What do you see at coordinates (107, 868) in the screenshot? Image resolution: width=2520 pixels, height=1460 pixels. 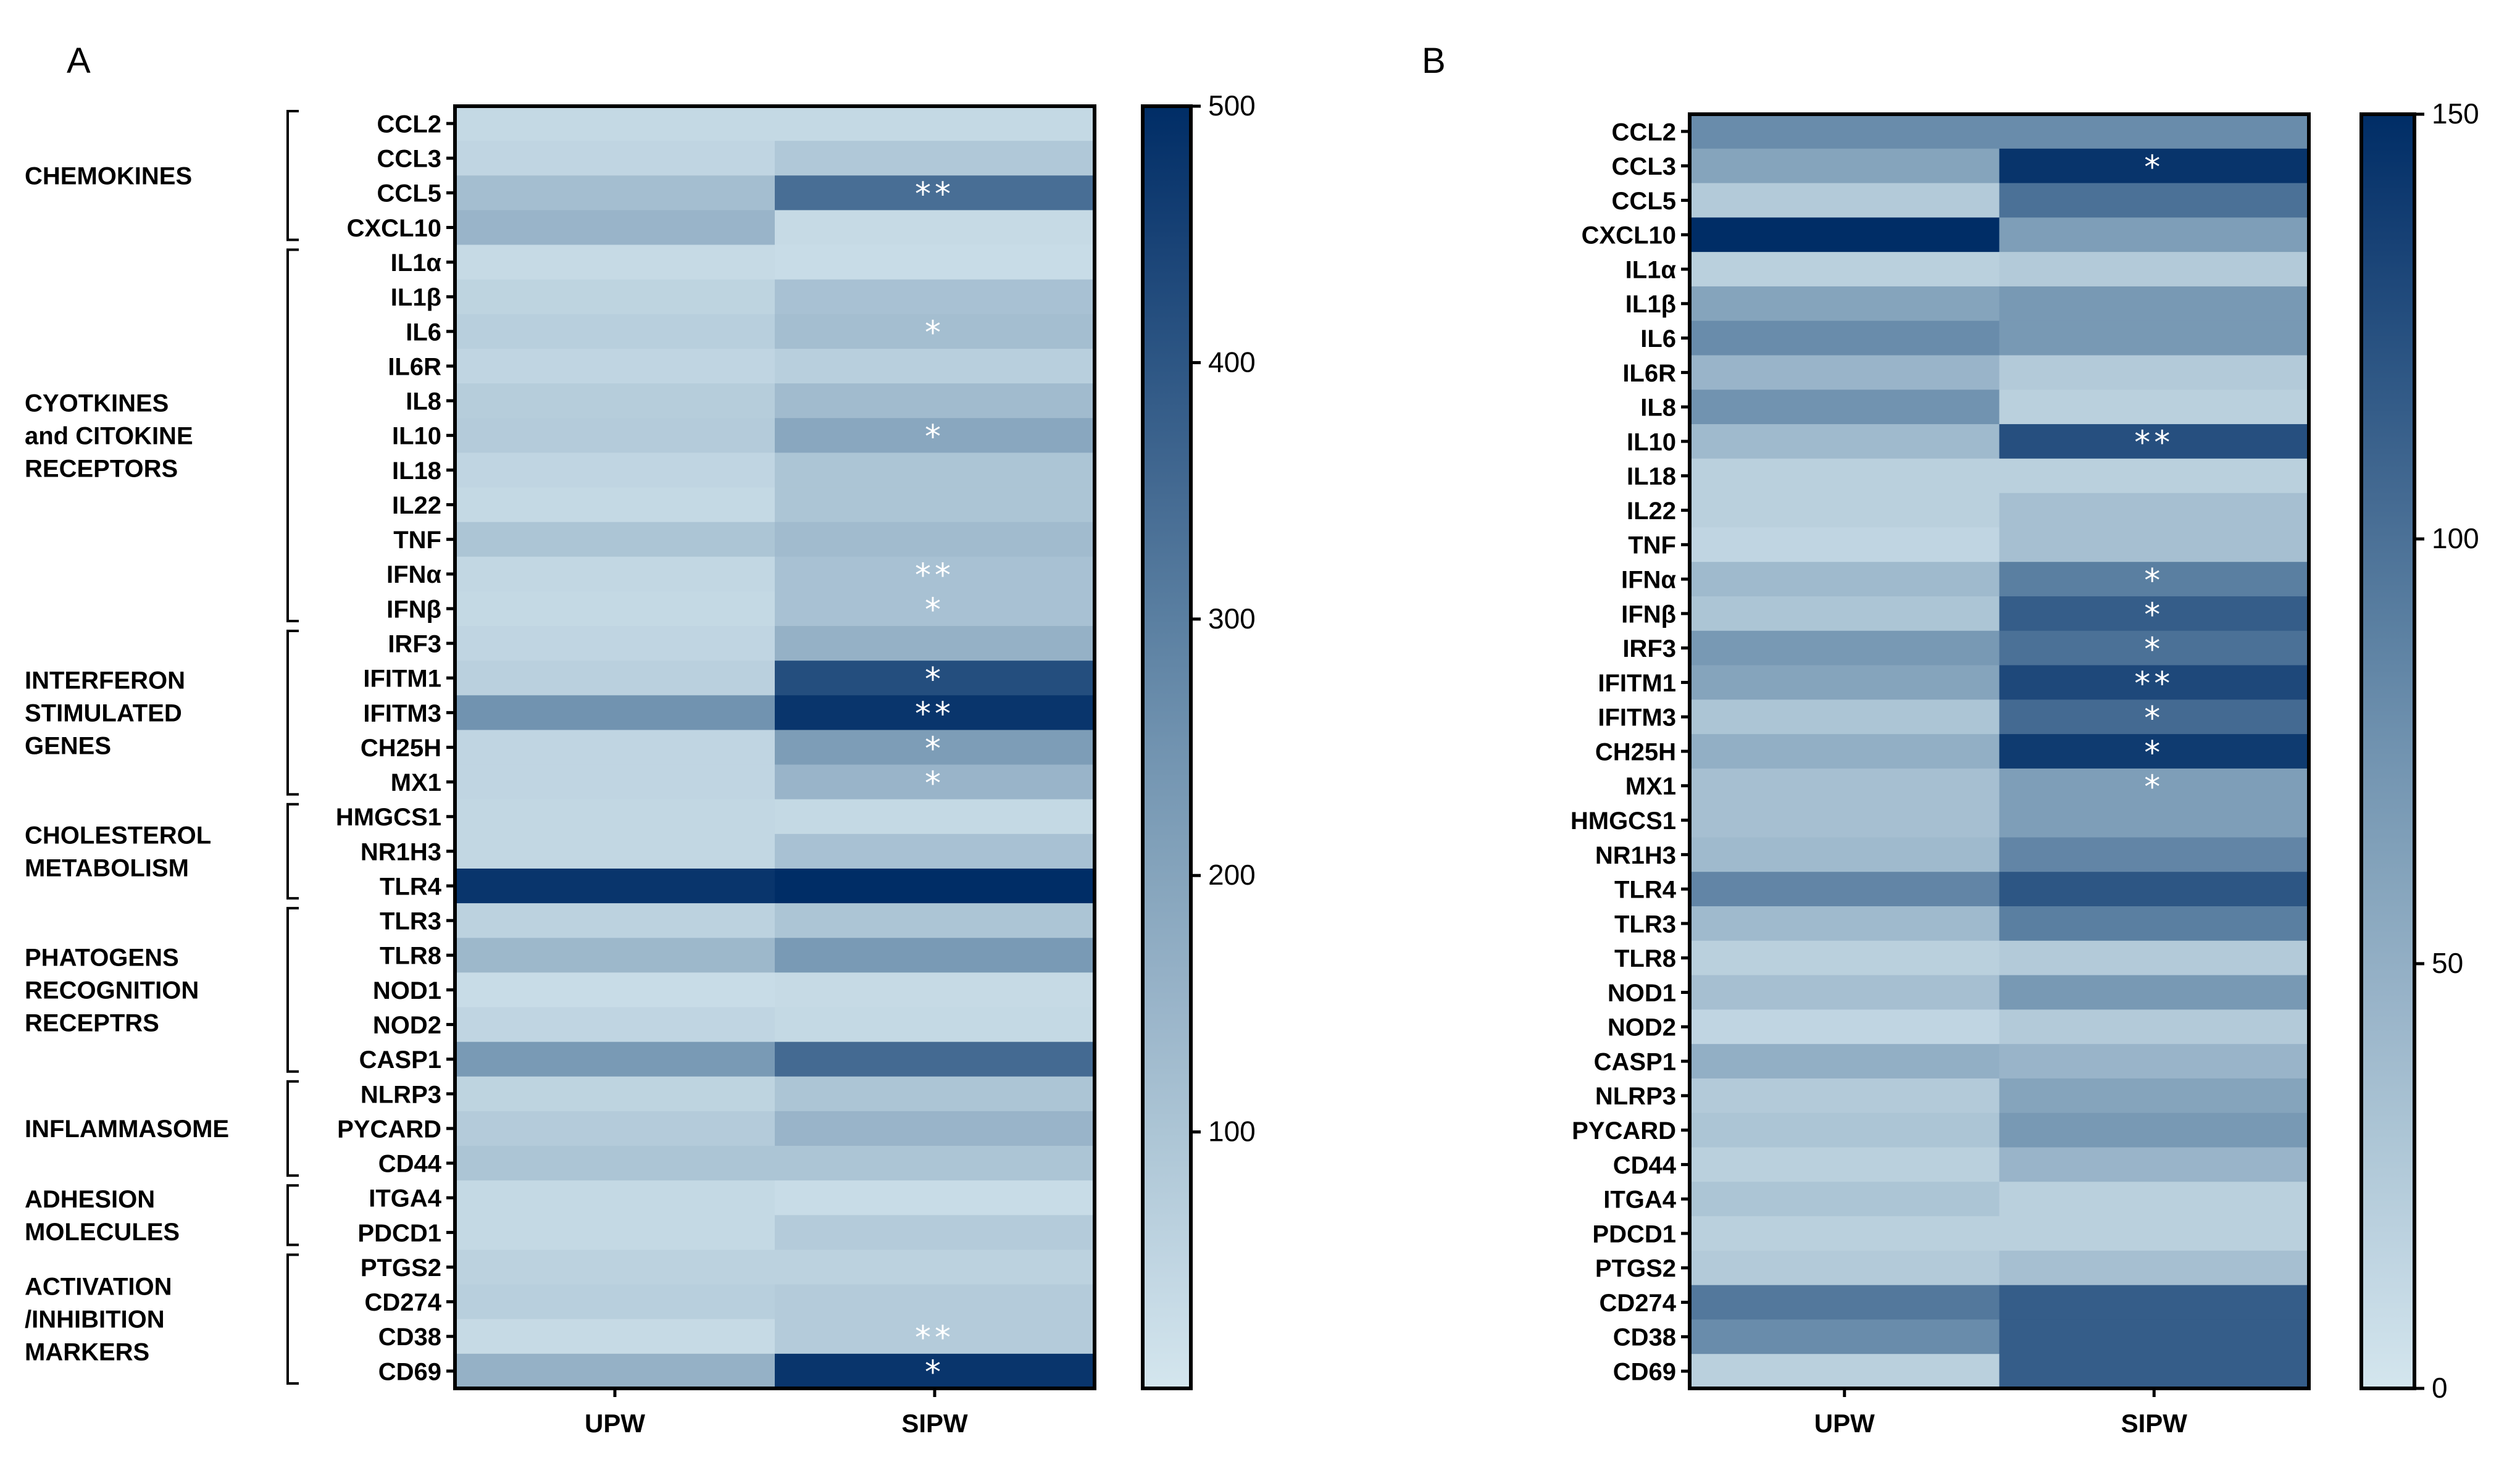 I see `group-label: METABOLISM` at bounding box center [107, 868].